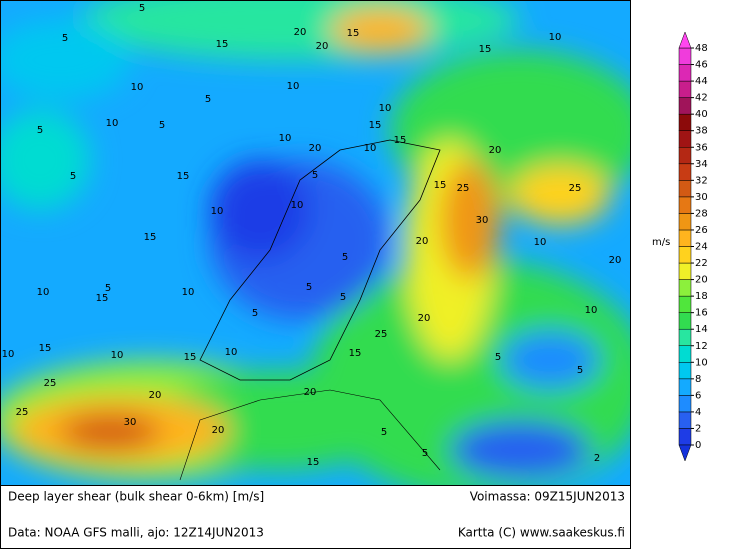  Describe the element at coordinates (701, 213) in the screenshot. I see `colorbar-tick-label: 28` at that location.